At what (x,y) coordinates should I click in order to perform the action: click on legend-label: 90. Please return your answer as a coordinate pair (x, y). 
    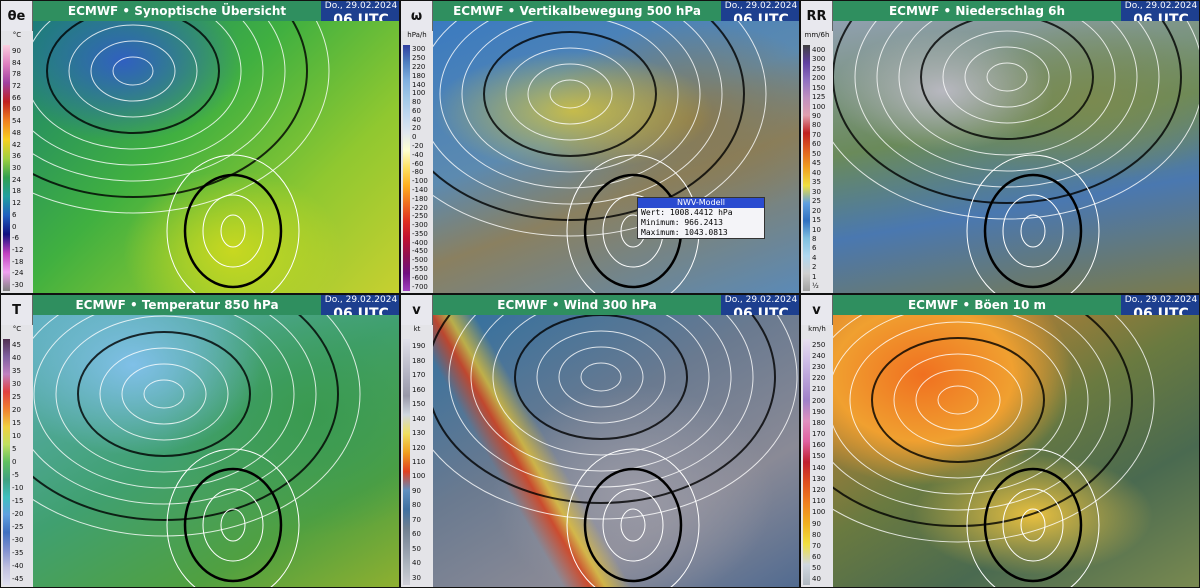
    Looking at the image, I should click on (416, 490).